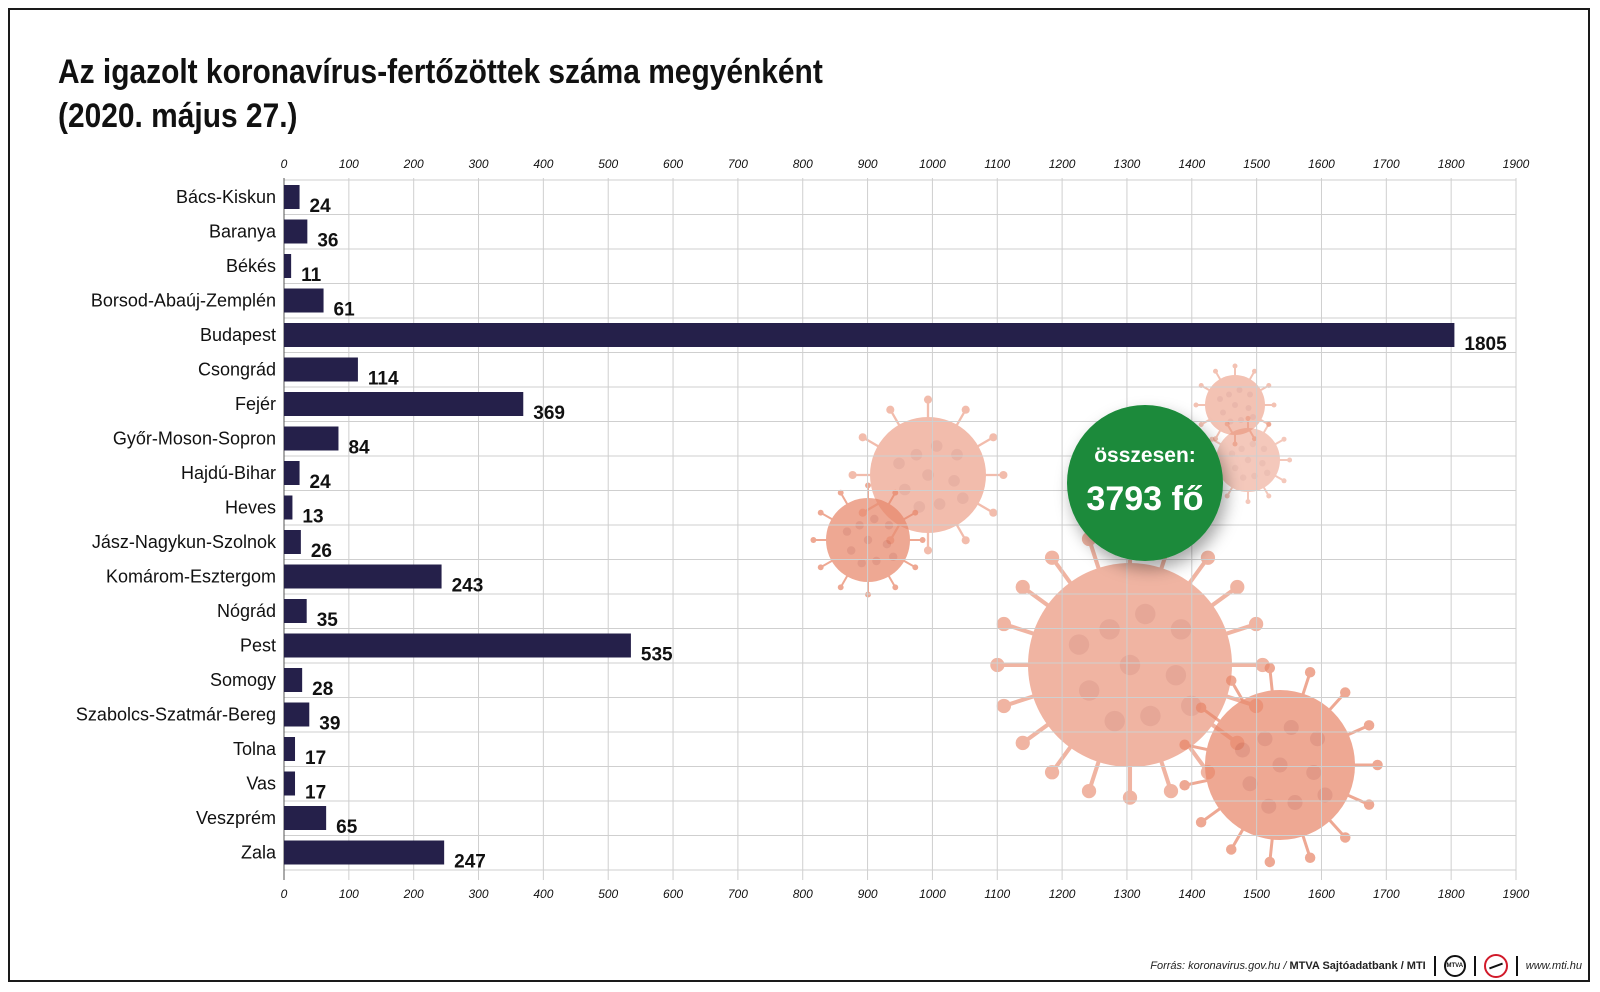 The width and height of the screenshot is (1600, 992). What do you see at coordinates (543, 164) in the screenshot?
I see `tick-label-top: 400` at bounding box center [543, 164].